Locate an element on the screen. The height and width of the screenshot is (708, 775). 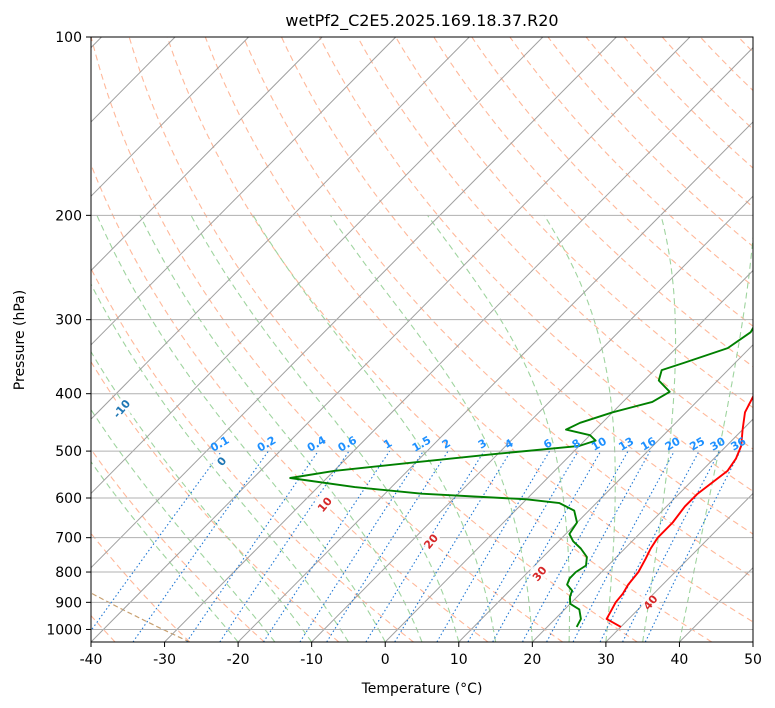
y-tick-label: 200 is located at coordinates (68, 216).